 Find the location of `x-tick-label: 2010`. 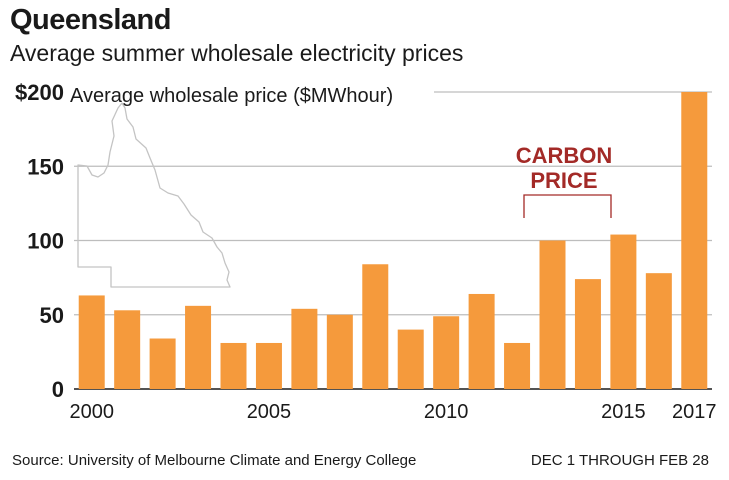

x-tick-label: 2010 is located at coordinates (446, 412).